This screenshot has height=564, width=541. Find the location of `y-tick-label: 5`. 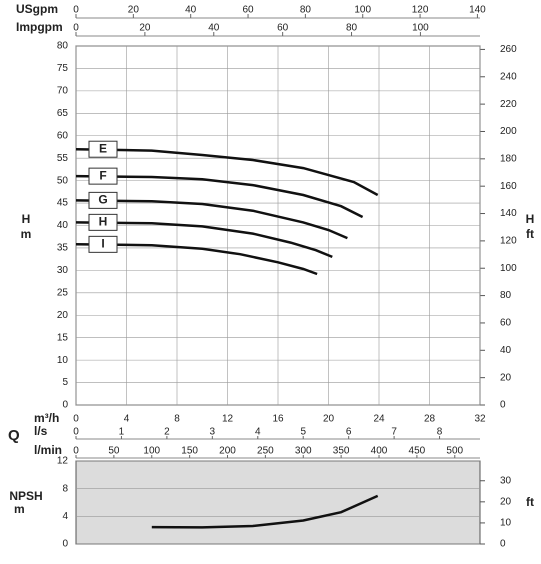

y-tick-label: 5 is located at coordinates (65, 382).